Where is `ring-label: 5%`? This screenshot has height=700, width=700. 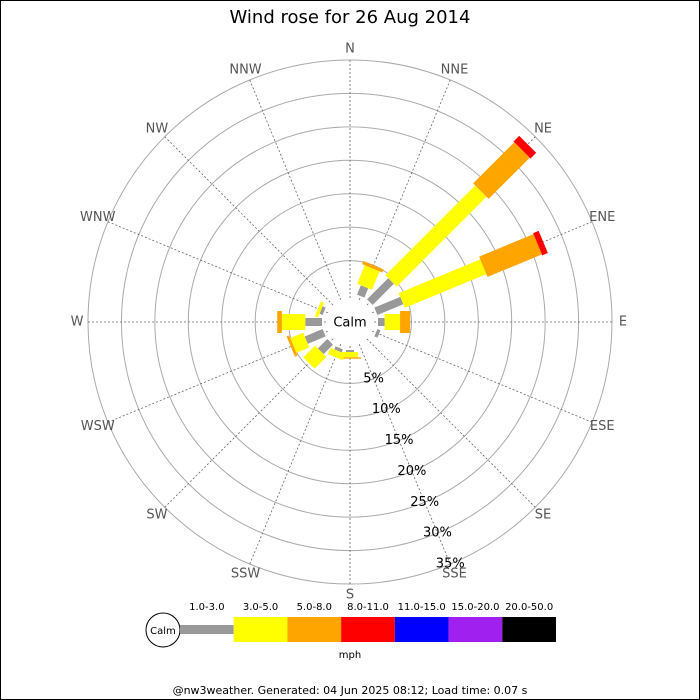 ring-label: 5% is located at coordinates (373, 378).